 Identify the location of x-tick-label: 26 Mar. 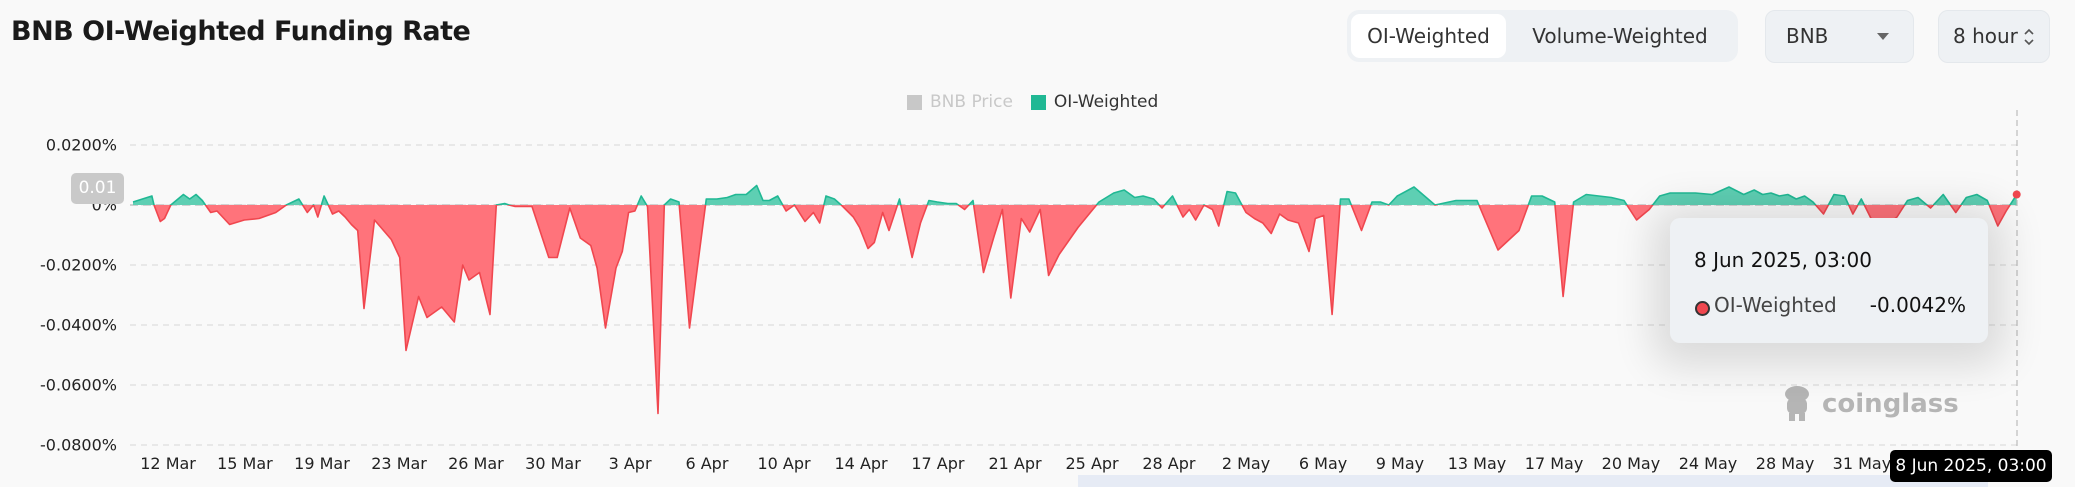
(476, 463).